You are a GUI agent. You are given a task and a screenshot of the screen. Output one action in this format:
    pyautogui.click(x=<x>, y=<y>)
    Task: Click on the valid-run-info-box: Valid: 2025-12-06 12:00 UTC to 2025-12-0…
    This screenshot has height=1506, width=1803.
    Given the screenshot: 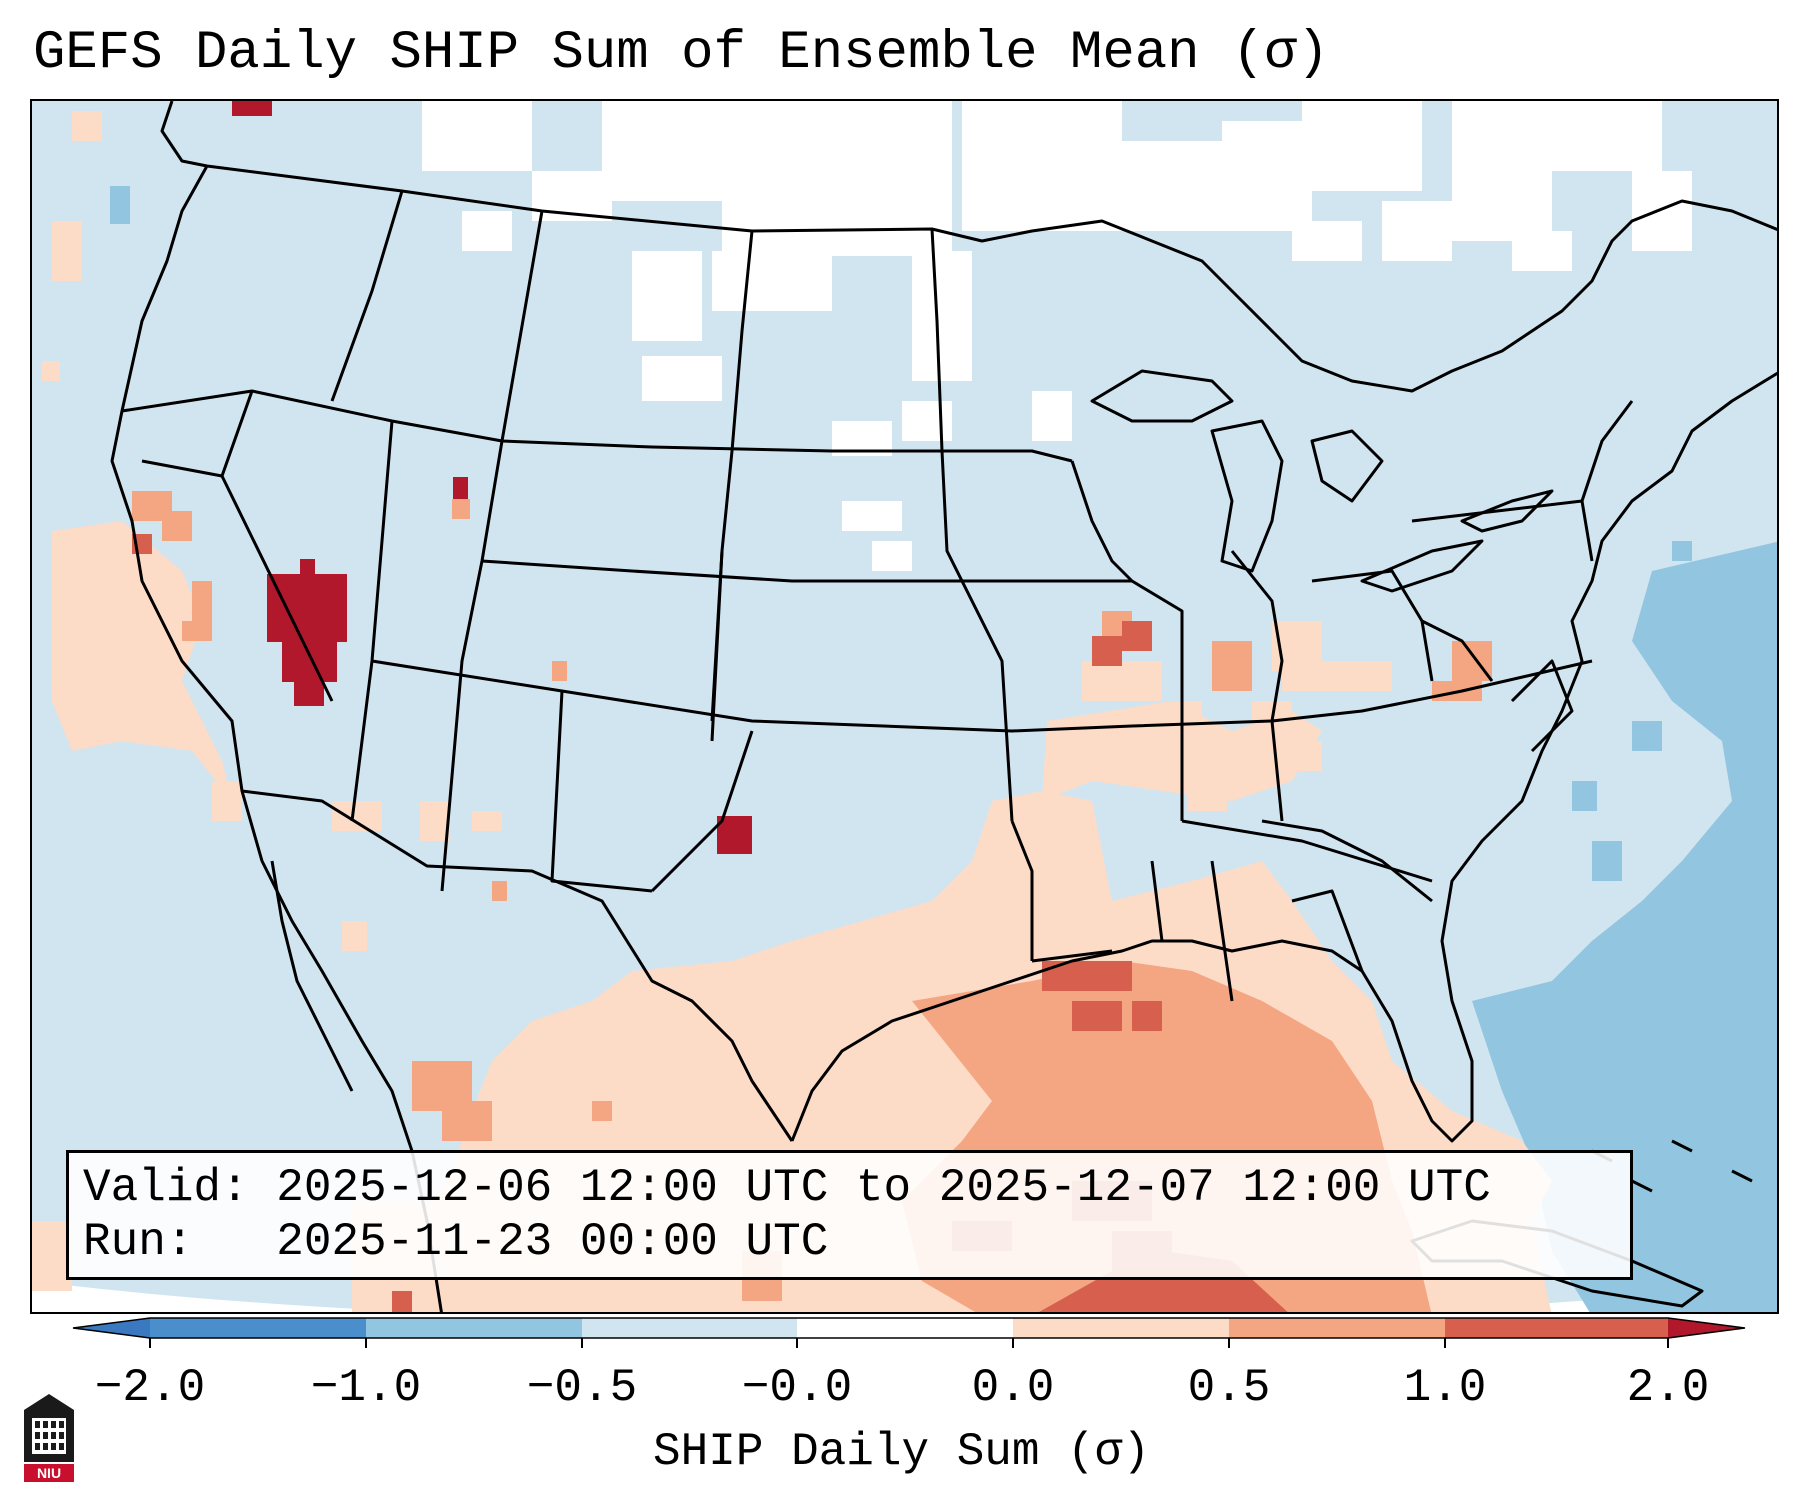 What is the action you would take?
    pyautogui.click(x=849, y=1215)
    